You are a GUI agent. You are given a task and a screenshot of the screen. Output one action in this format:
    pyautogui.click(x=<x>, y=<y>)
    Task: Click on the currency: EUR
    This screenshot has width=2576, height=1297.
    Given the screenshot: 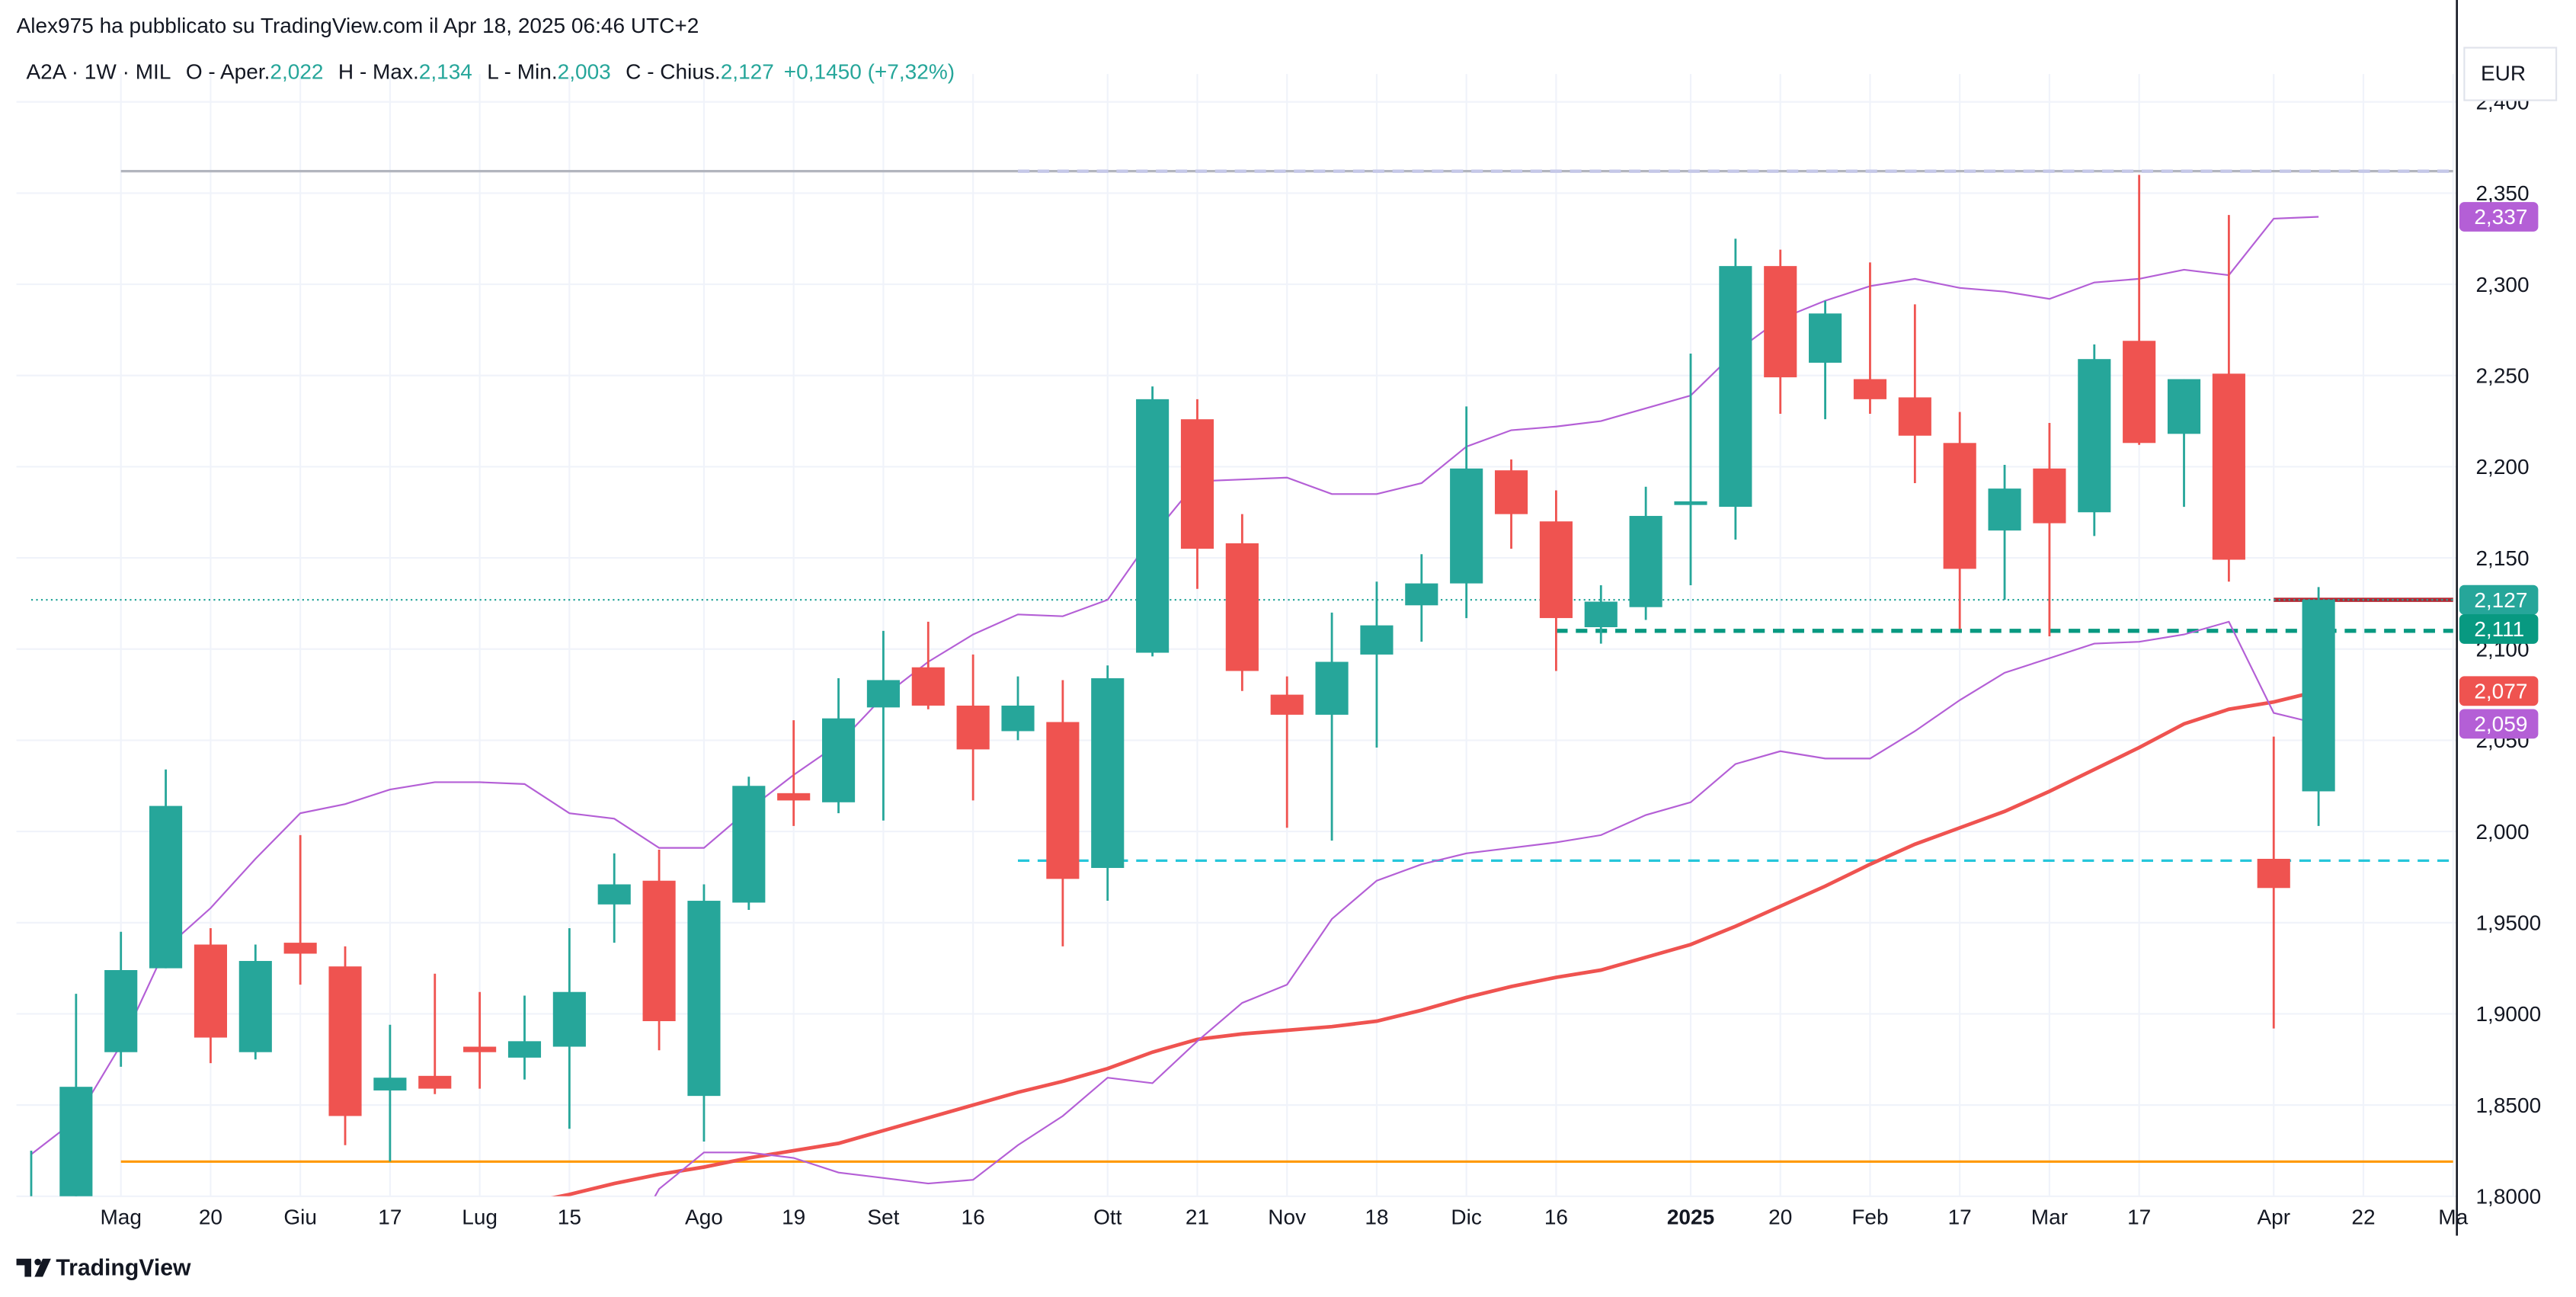 What is the action you would take?
    pyautogui.click(x=2503, y=73)
    